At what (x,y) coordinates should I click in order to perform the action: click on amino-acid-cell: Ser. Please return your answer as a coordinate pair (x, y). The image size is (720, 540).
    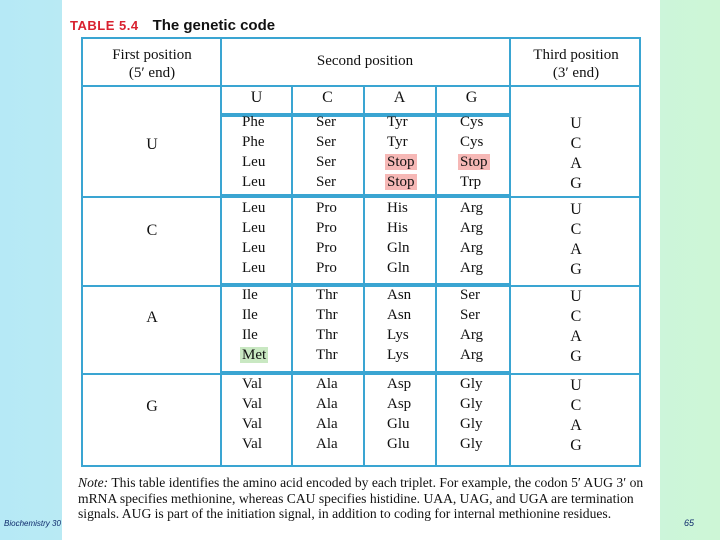
    Looking at the image, I should click on (326, 122).